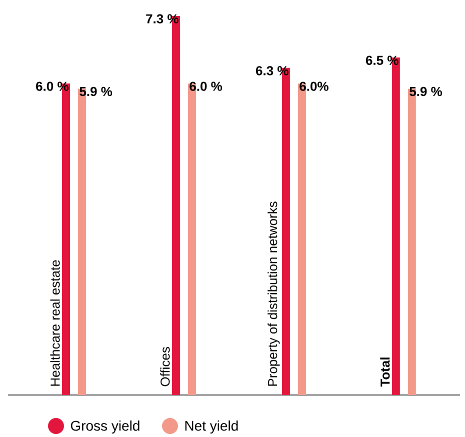 The height and width of the screenshot is (437, 465). What do you see at coordinates (385, 372) in the screenshot?
I see `x-tick-label: Total` at bounding box center [385, 372].